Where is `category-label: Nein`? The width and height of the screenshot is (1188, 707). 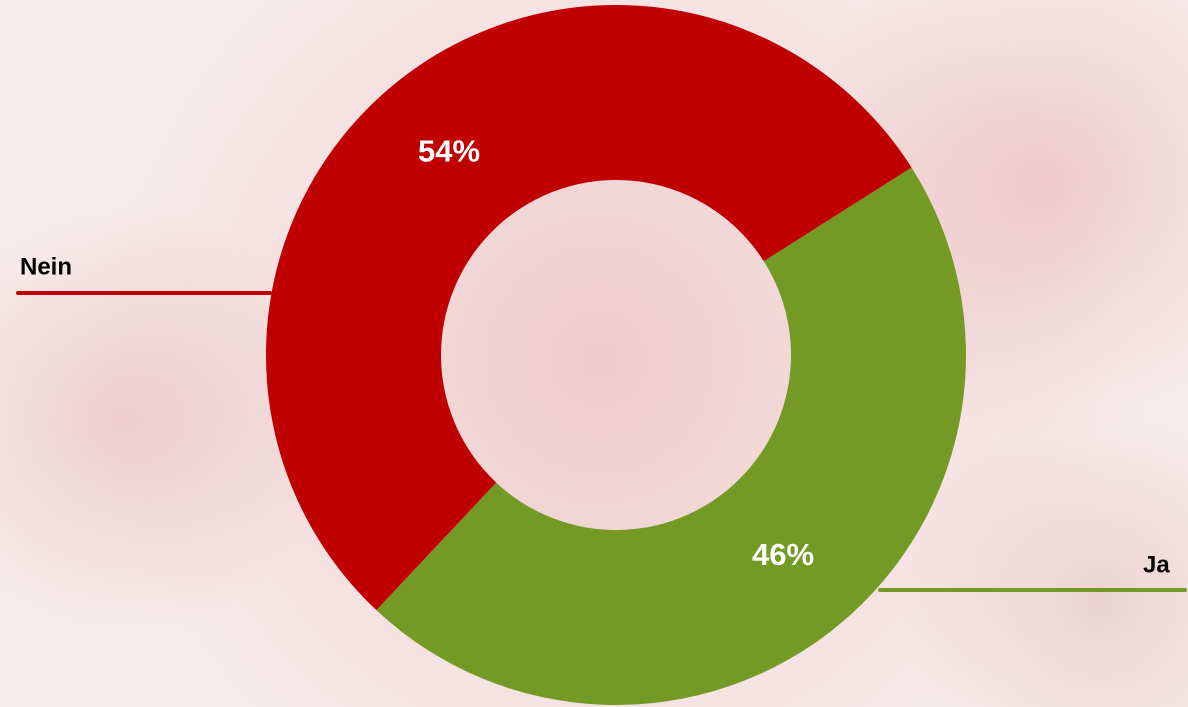 category-label: Nein is located at coordinates (46, 266).